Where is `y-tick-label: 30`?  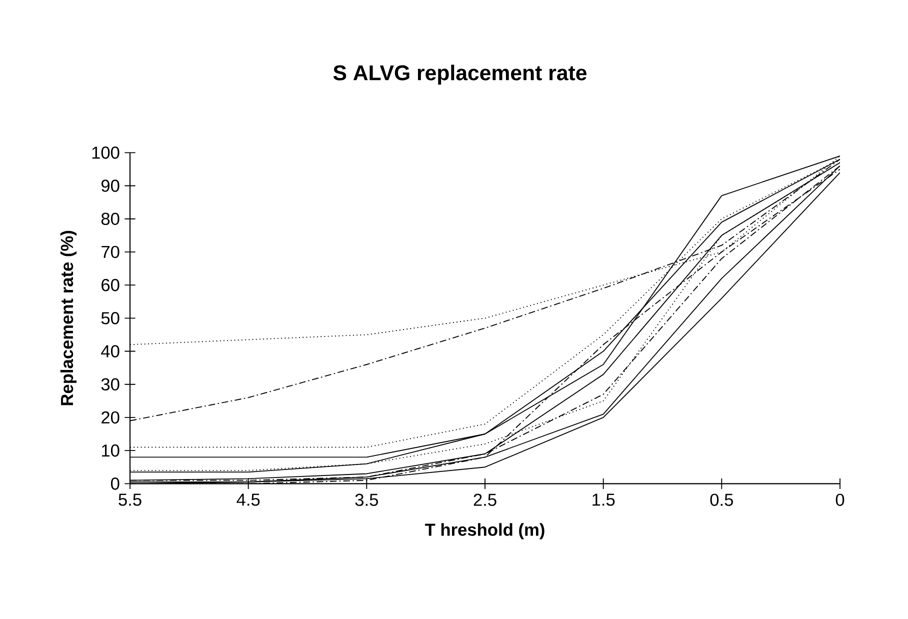
y-tick-label: 30 is located at coordinates (110, 384).